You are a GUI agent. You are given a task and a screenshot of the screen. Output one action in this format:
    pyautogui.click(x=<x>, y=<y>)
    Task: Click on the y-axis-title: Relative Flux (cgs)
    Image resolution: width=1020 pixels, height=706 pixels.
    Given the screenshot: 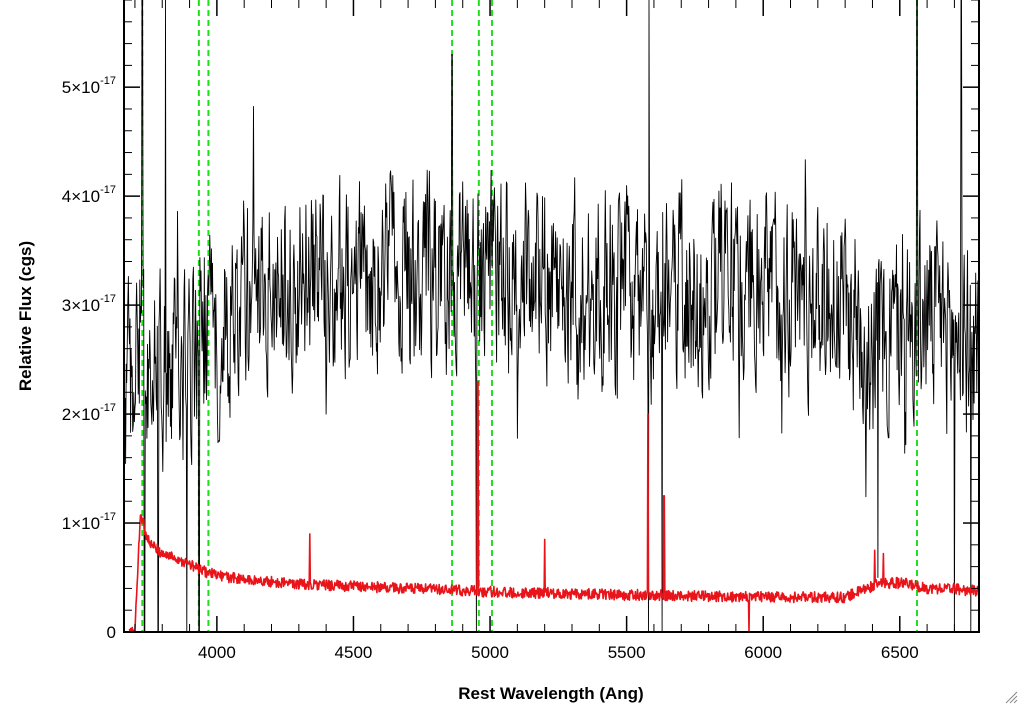 What is the action you would take?
    pyautogui.click(x=25, y=316)
    